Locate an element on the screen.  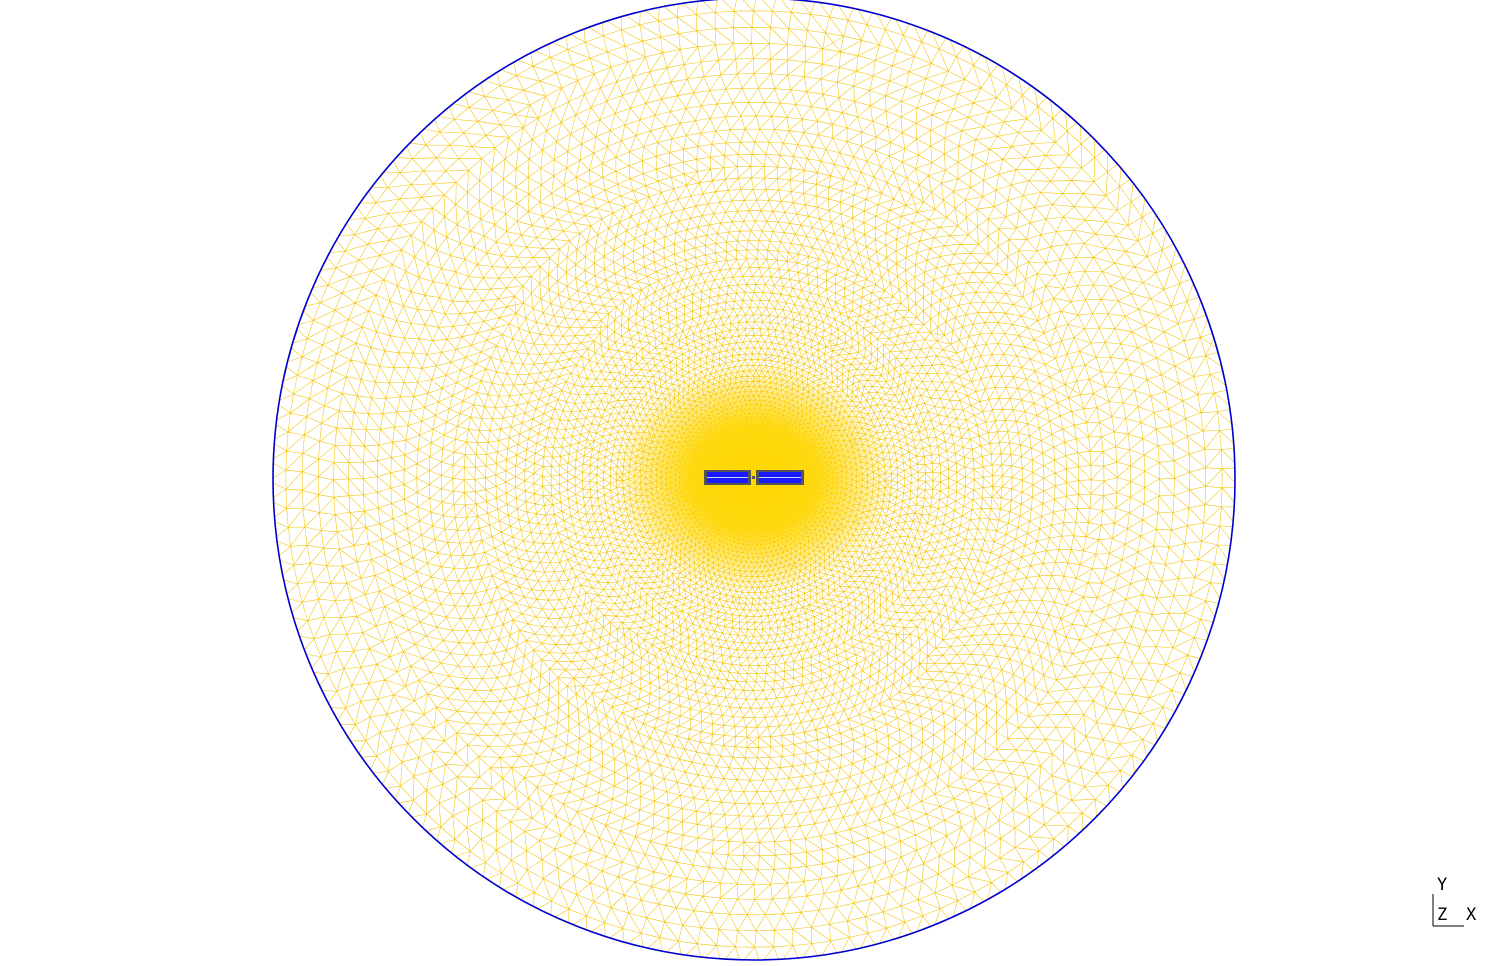
gap-marker is located at coordinates (753, 477).